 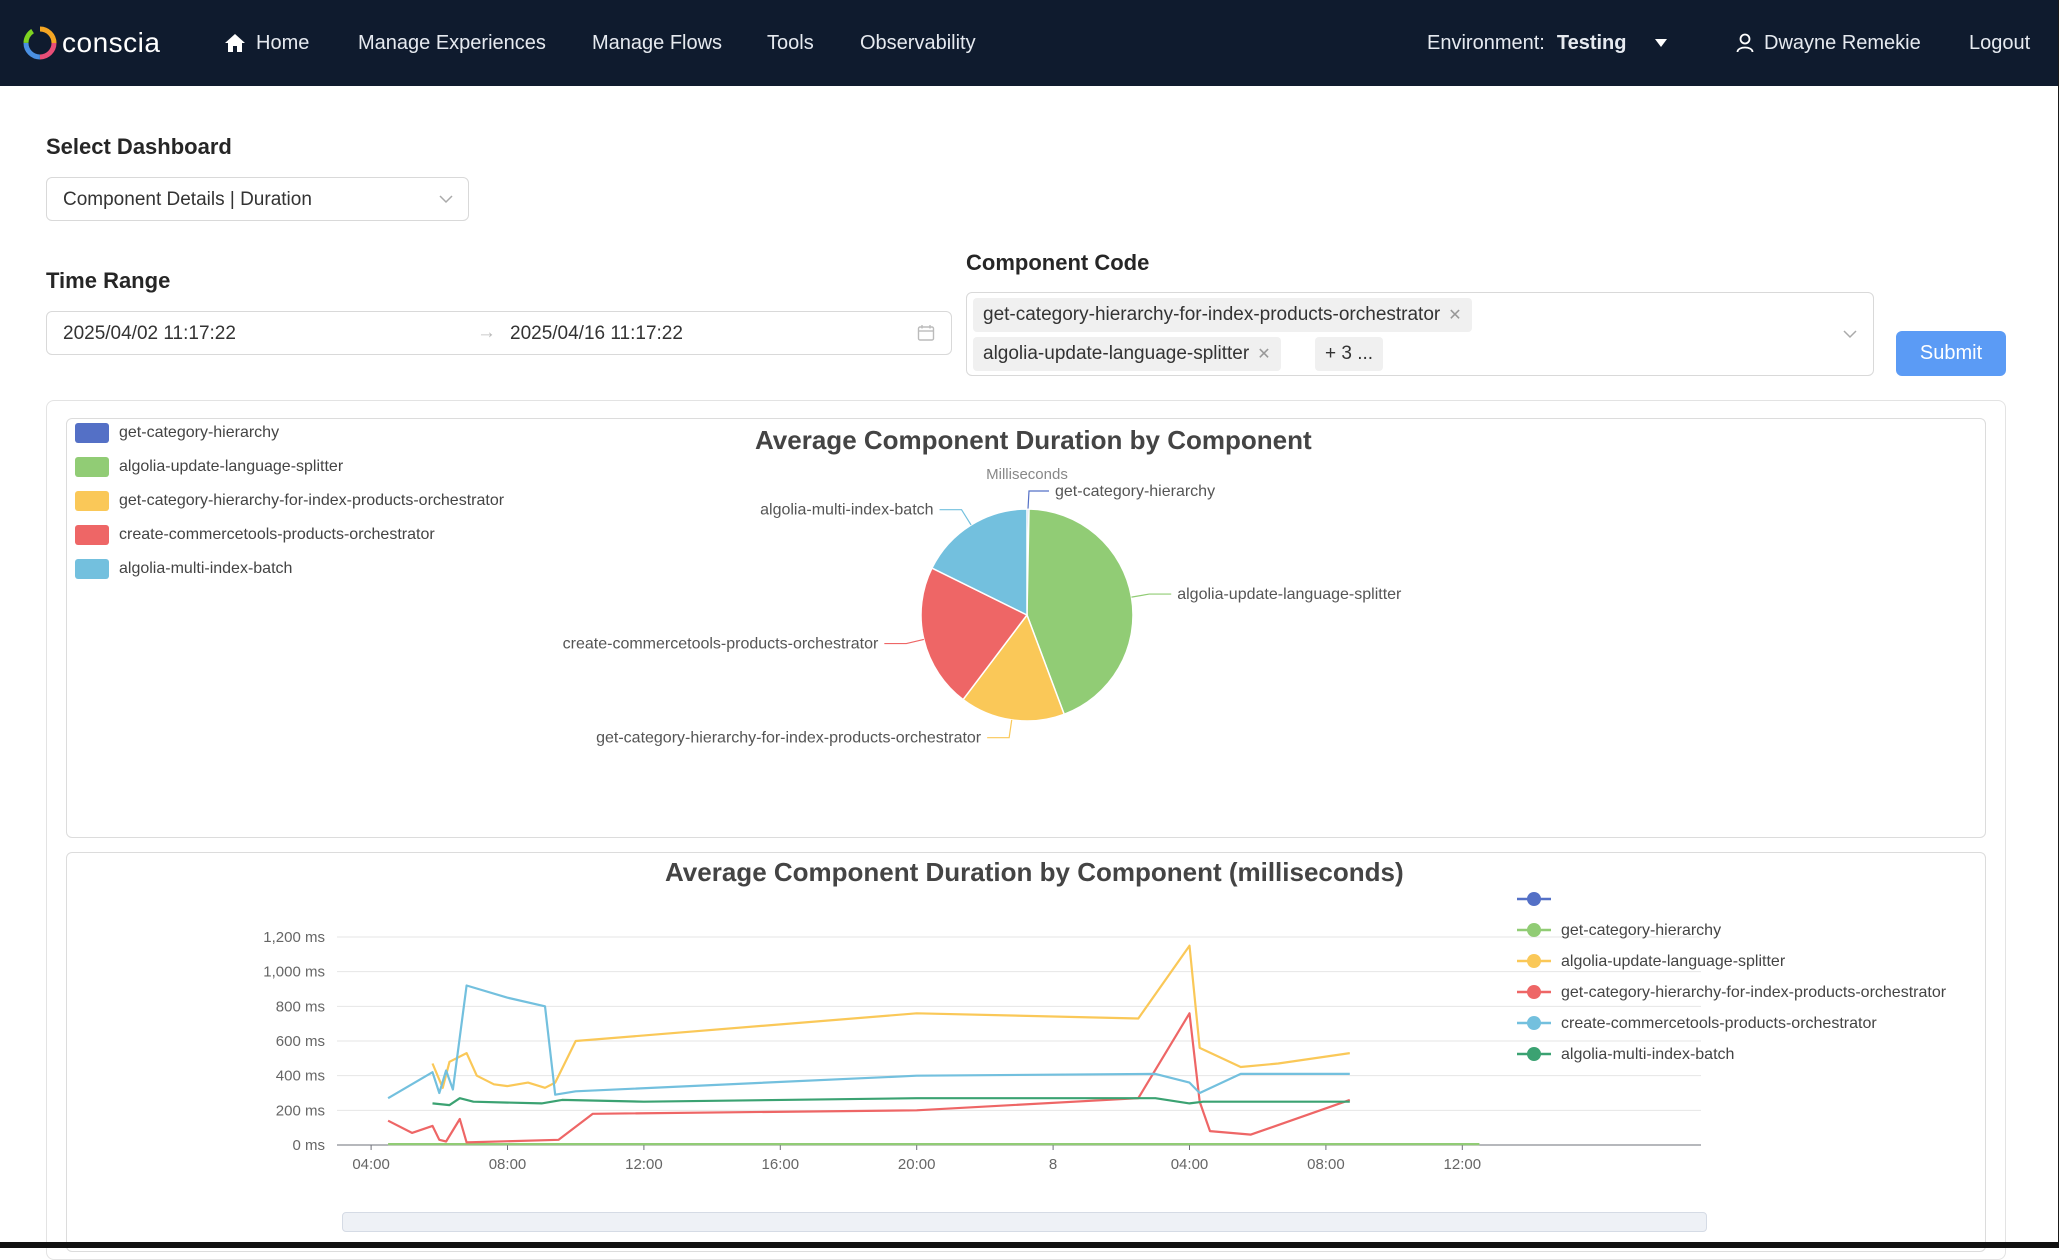 What do you see at coordinates (108, 280) in the screenshot?
I see `time-range-label: Time Range` at bounding box center [108, 280].